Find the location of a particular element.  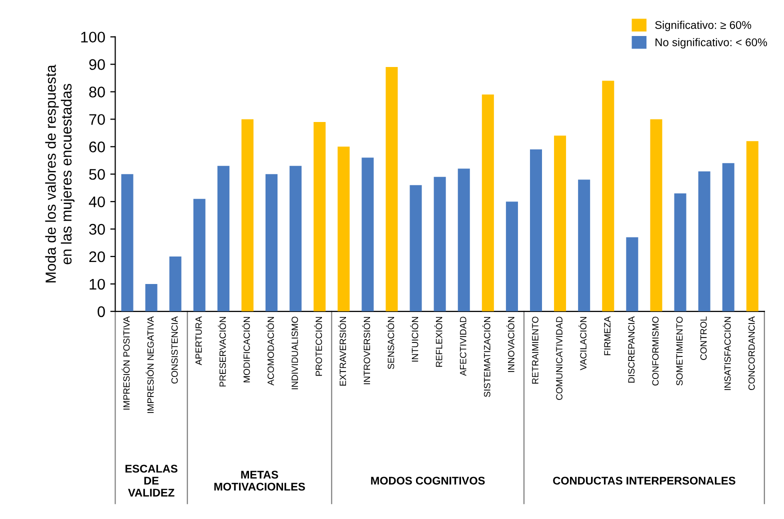

text: ESCALAS DE VALIDEZ is located at coordinates (152, 480).